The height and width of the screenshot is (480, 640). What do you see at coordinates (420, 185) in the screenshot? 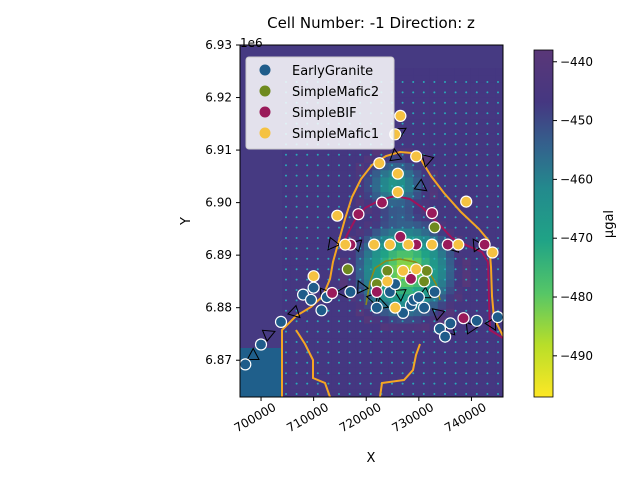
I see `orientation-marker` at bounding box center [420, 185].